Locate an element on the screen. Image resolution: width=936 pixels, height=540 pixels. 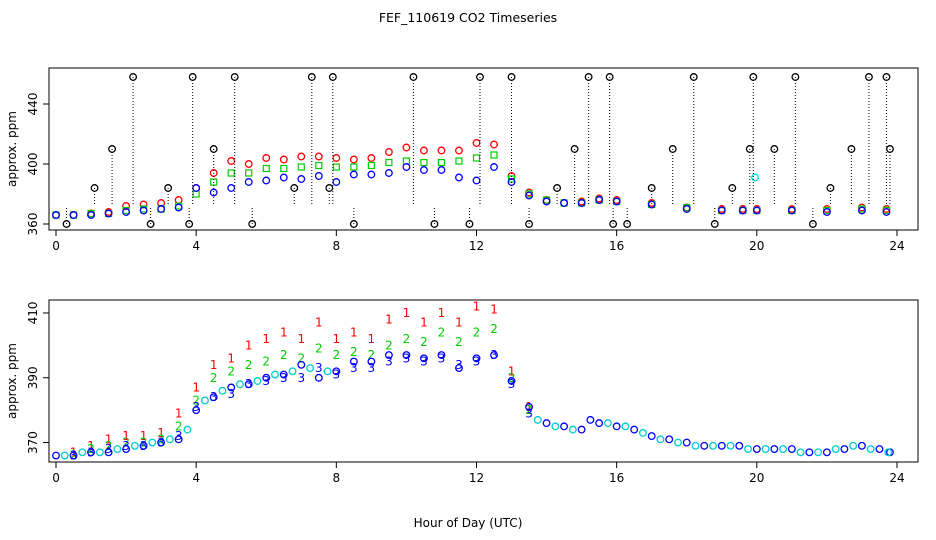
y-tick-label: 390 is located at coordinates (33, 377).